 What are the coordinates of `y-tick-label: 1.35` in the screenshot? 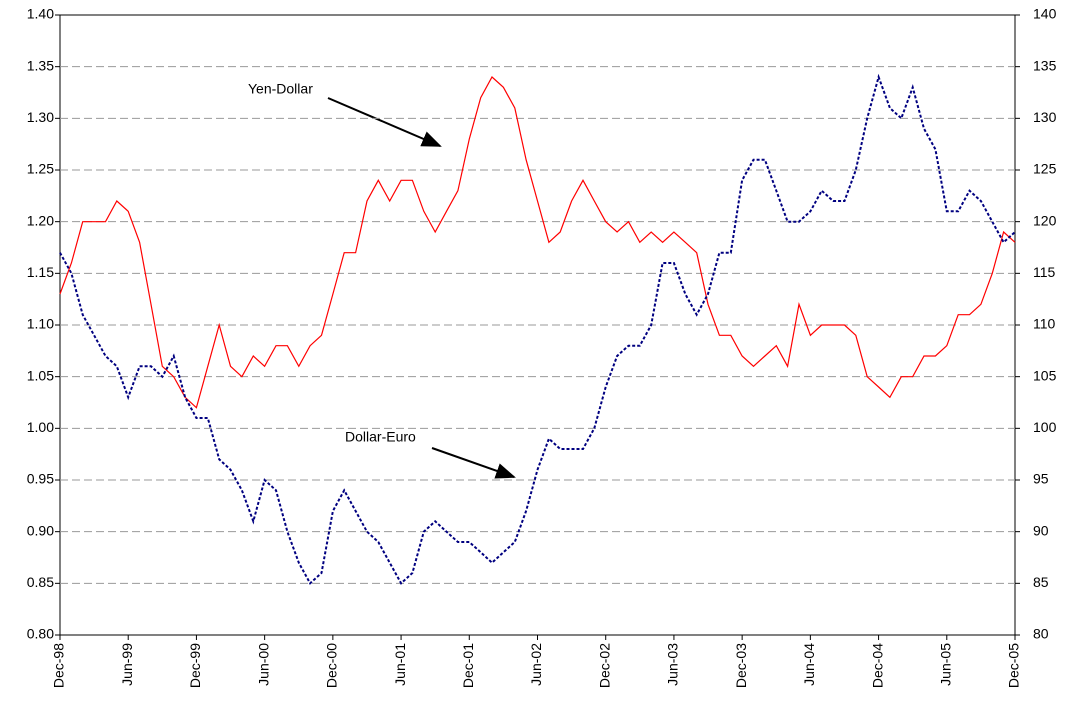 It's located at (40, 65).